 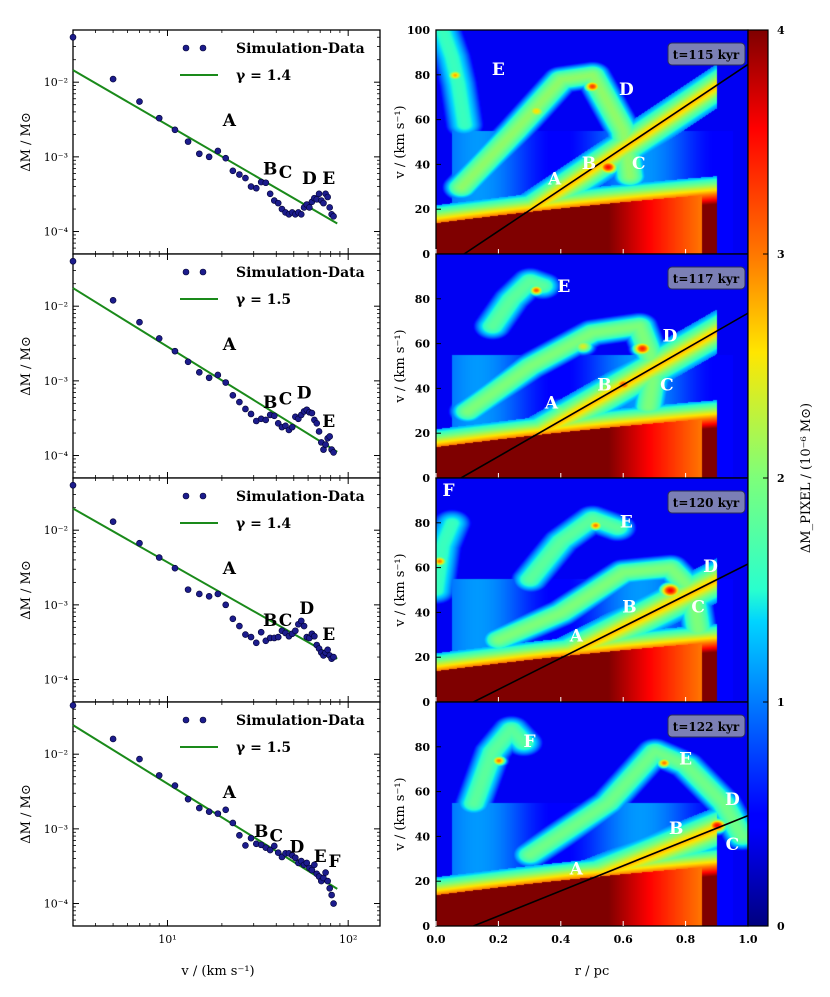 I want to click on x-tick-label: 0.4, so click(x=560, y=939).